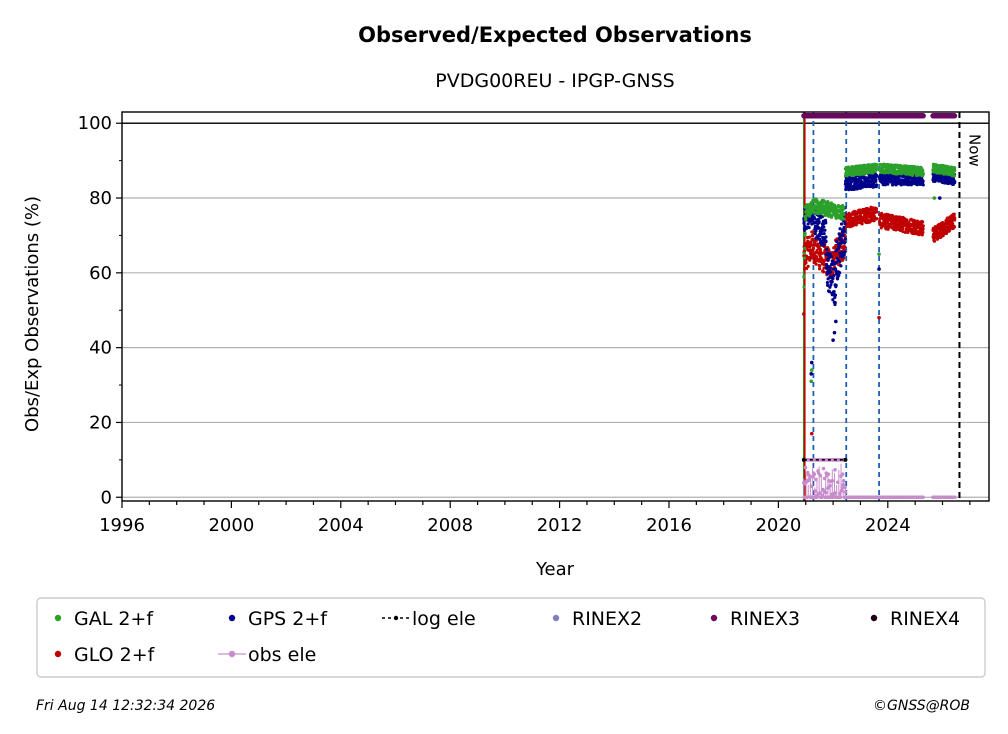  Describe the element at coordinates (114, 619) in the screenshot. I see `legend-label: GAL 2+f` at that location.